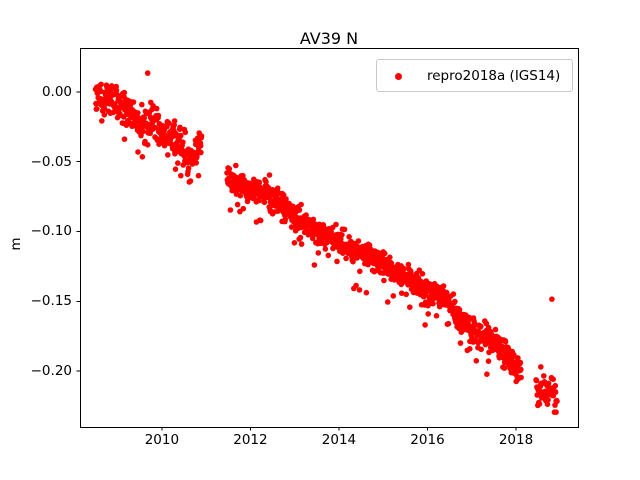 The height and width of the screenshot is (480, 640). What do you see at coordinates (51, 161) in the screenshot?
I see `y-tick-label: −0.05` at bounding box center [51, 161].